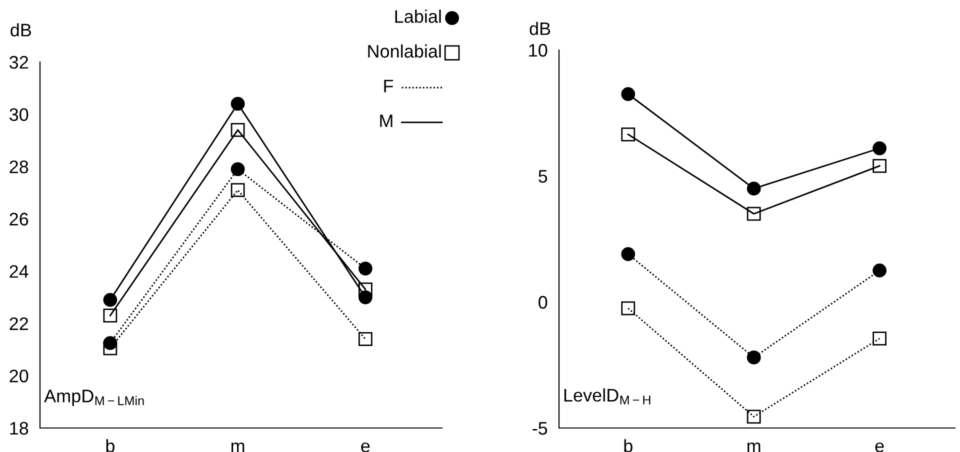 The height and width of the screenshot is (452, 960). I want to click on y-tick-label: 5, so click(543, 176).